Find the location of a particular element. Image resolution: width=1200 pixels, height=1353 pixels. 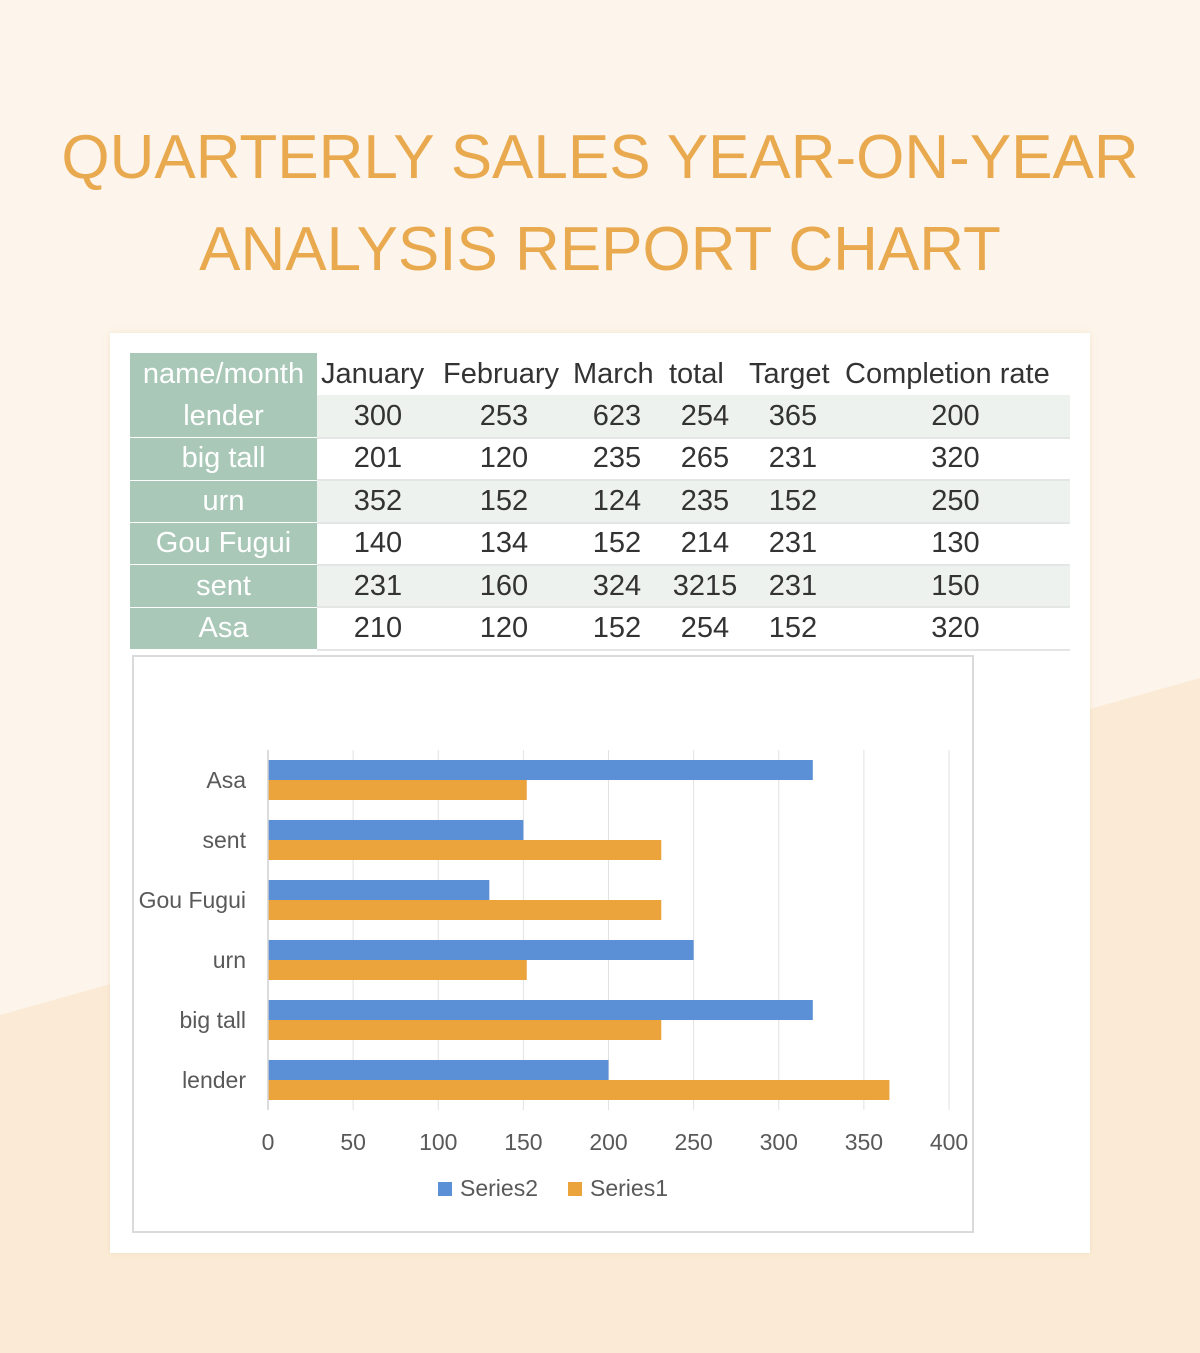

legend-swatch-series1 is located at coordinates (575, 1188).